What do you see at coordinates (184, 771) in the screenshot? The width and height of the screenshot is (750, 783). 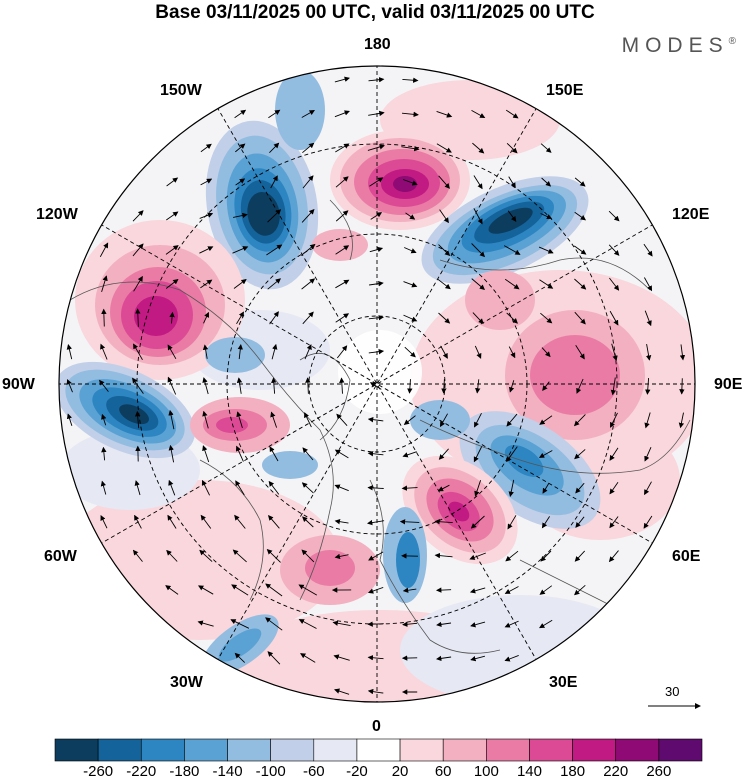 I see `colorbar-tick-label: -180` at bounding box center [184, 771].